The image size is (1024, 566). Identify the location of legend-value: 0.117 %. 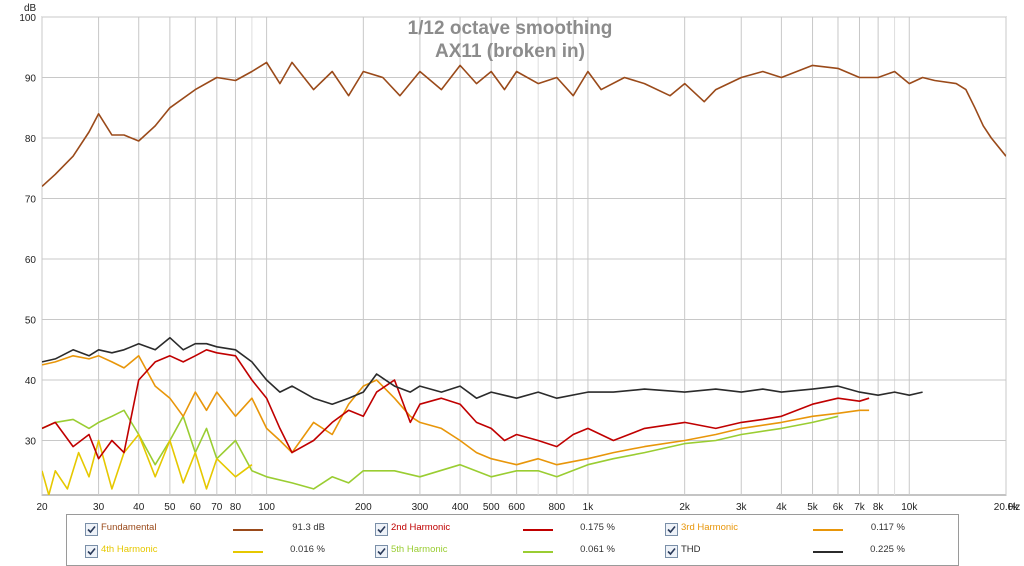
(887, 527).